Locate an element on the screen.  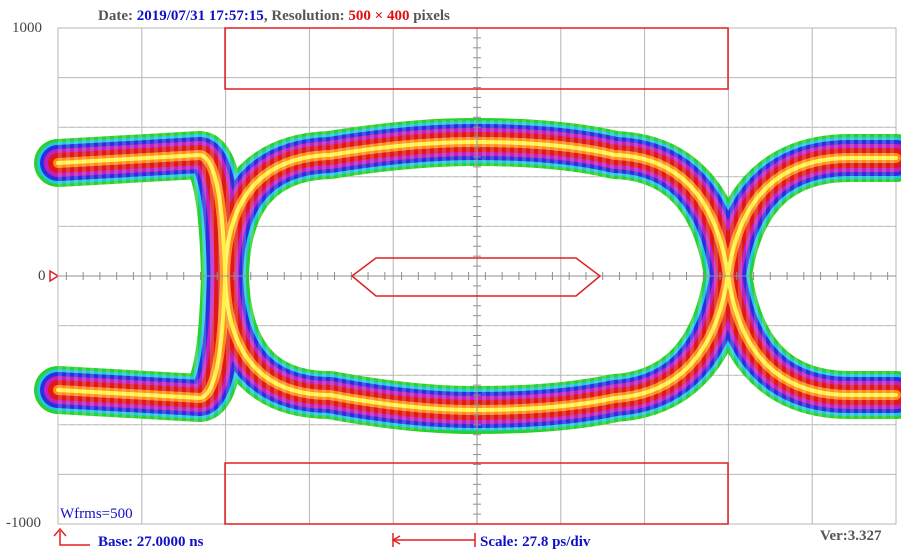
waveform-count: Wfrms=500 is located at coordinates (96, 514).